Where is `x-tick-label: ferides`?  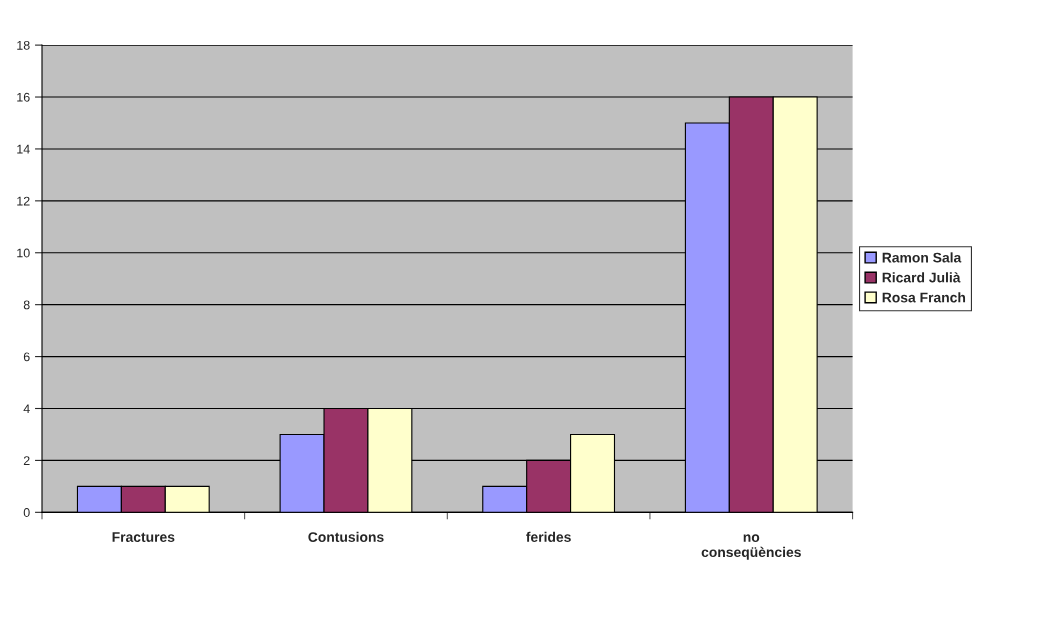 x-tick-label: ferides is located at coordinates (548, 536).